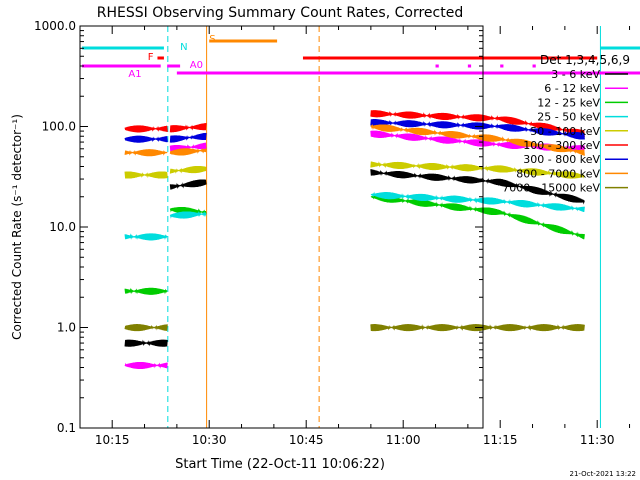 This screenshot has width=640, height=480. I want to click on status-label: F, so click(151, 57).